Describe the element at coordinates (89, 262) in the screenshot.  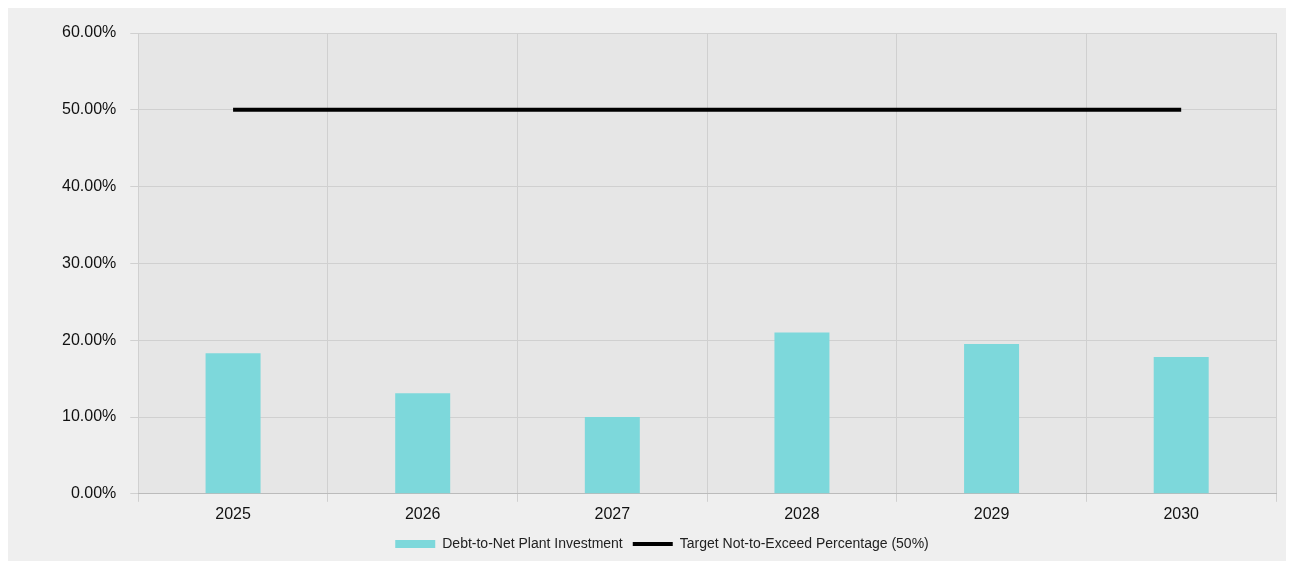
I see `y-tick-label: 30.00%` at that location.